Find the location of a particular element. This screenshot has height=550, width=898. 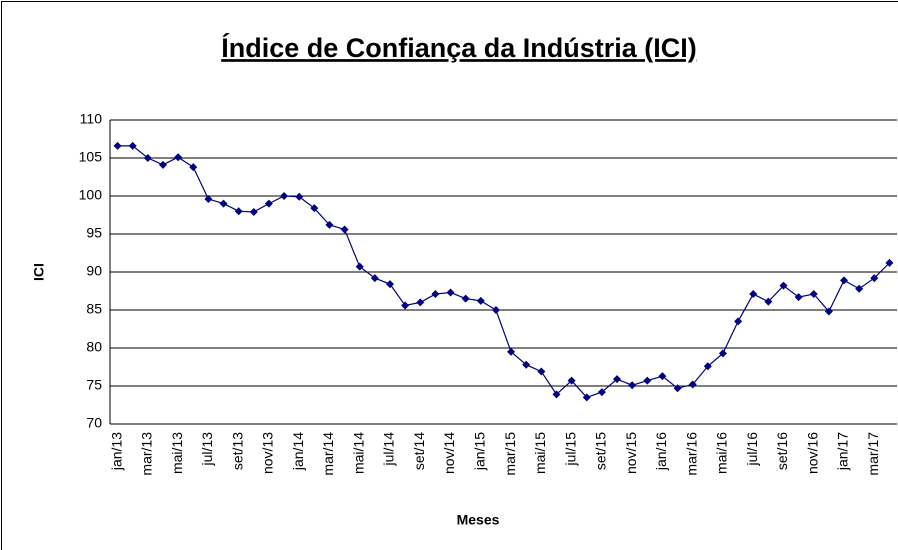

y-tick-label: 75 is located at coordinates (94, 385).